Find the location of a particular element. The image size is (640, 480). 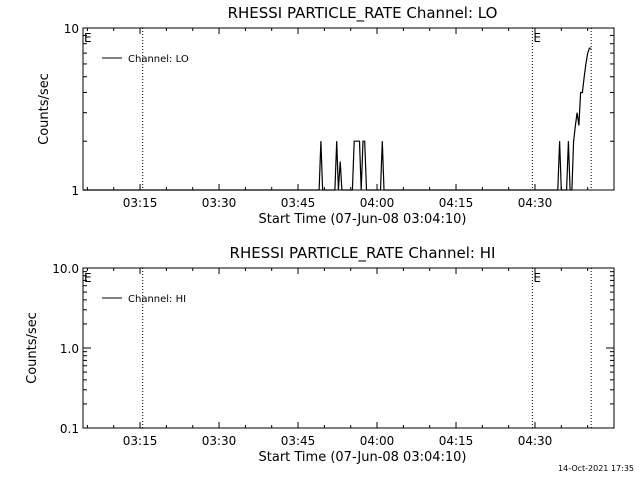

chart-title: RHESSI PARTICLE_RATE Channel: LO is located at coordinates (363, 13).